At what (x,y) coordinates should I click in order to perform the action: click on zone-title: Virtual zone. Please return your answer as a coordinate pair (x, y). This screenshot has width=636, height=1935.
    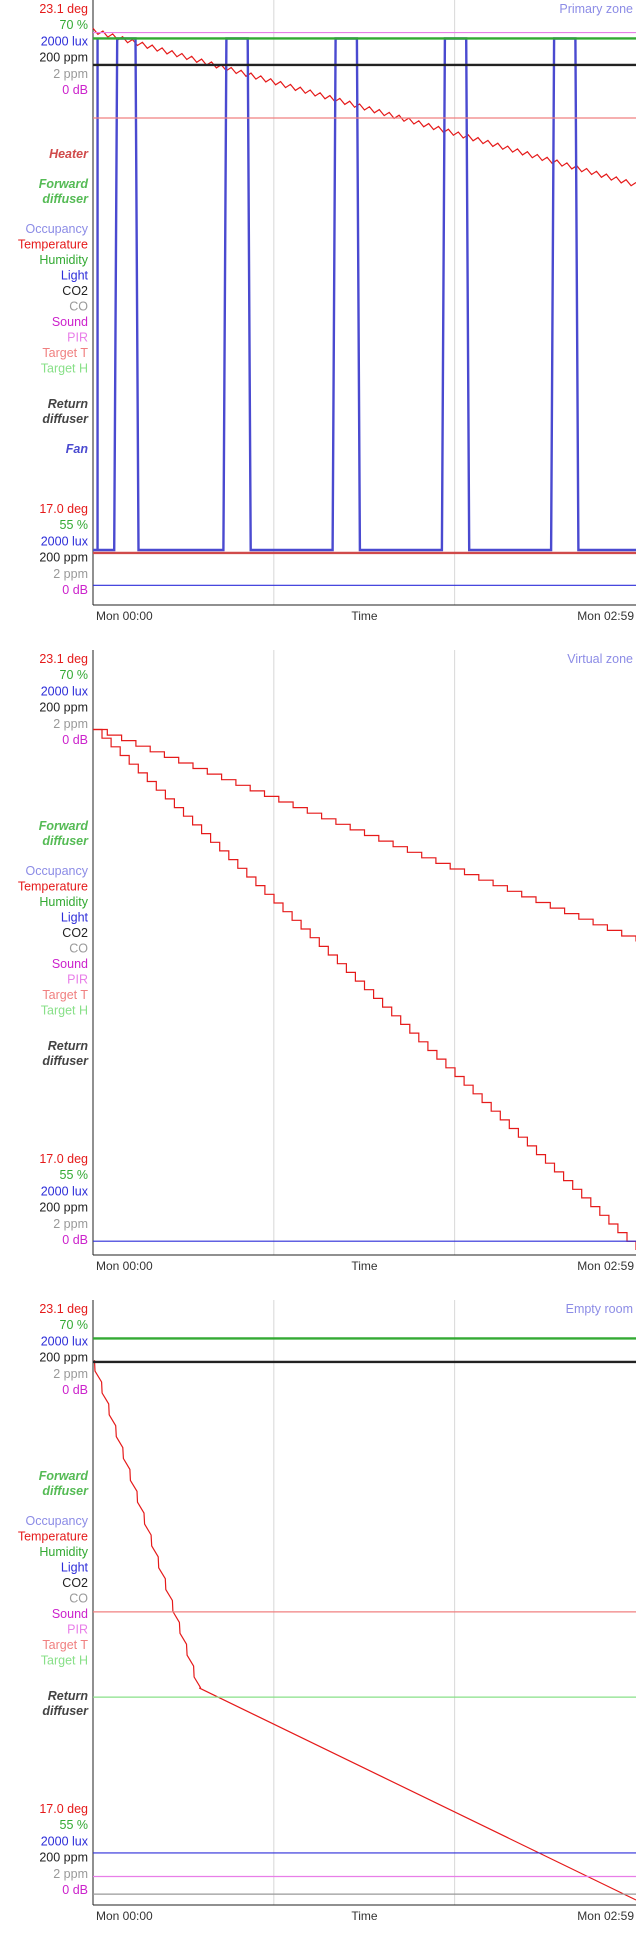
    Looking at the image, I should click on (600, 659).